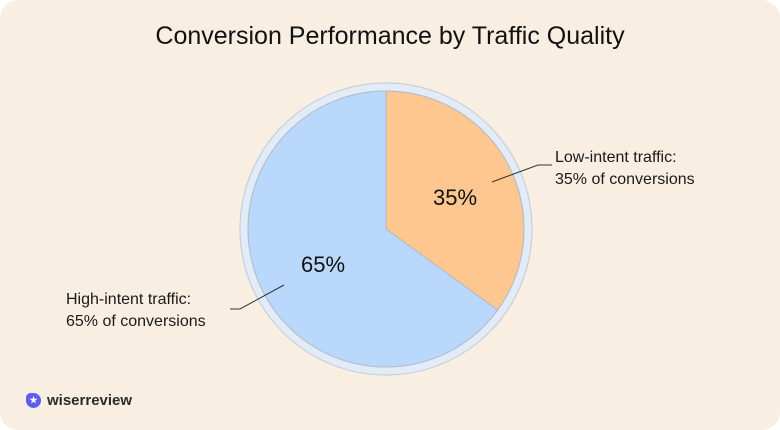 Image resolution: width=780 pixels, height=430 pixels. Describe the element at coordinates (136, 311) in the screenshot. I see `slice-label-high-intent: High-intent traffic: 65% of conversions` at that location.